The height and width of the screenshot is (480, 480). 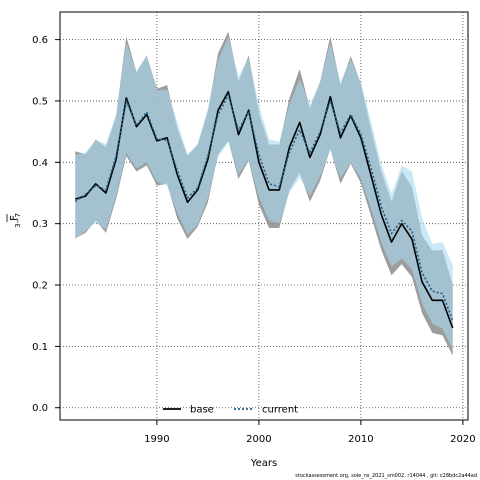 I want to click on y-tick-label: 0.6, so click(x=40, y=40).